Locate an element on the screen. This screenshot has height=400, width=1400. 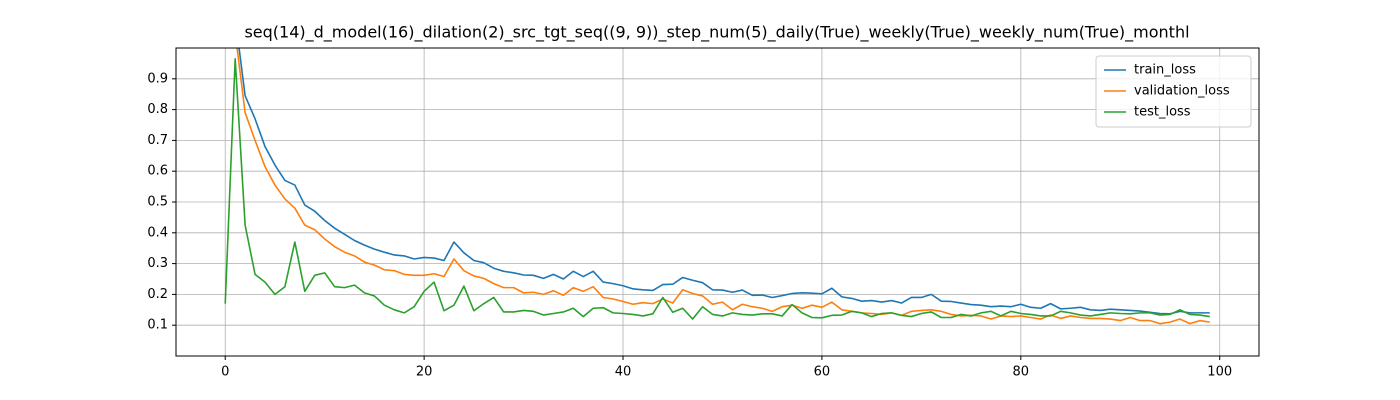
y-tick-label: 0.2 is located at coordinates (157, 294).